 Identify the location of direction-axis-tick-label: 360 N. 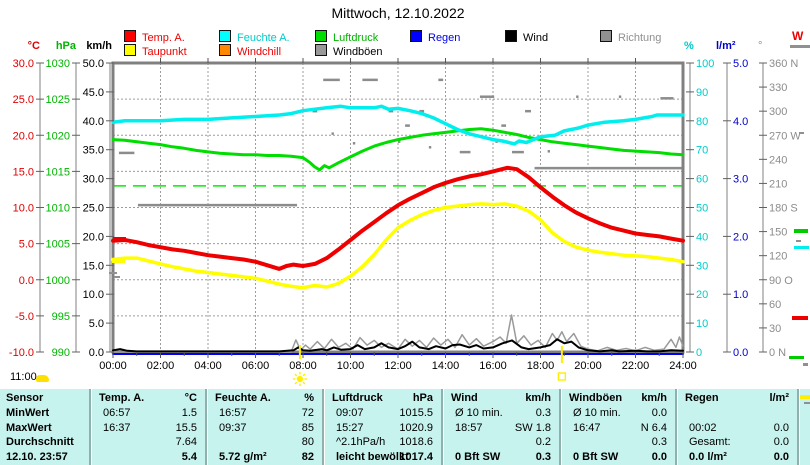
(783, 64).